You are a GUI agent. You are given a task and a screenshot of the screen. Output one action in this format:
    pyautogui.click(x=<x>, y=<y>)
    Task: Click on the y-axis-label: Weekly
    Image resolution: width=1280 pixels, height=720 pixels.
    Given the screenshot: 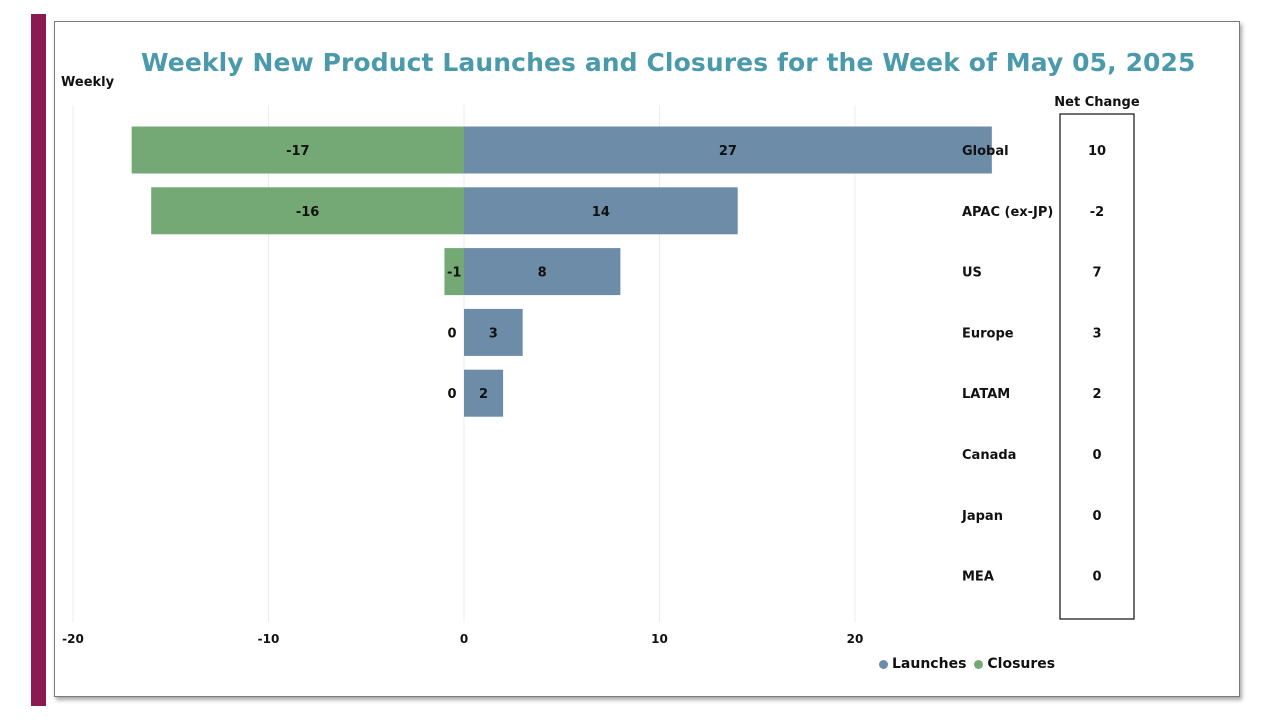 What is the action you would take?
    pyautogui.click(x=88, y=82)
    